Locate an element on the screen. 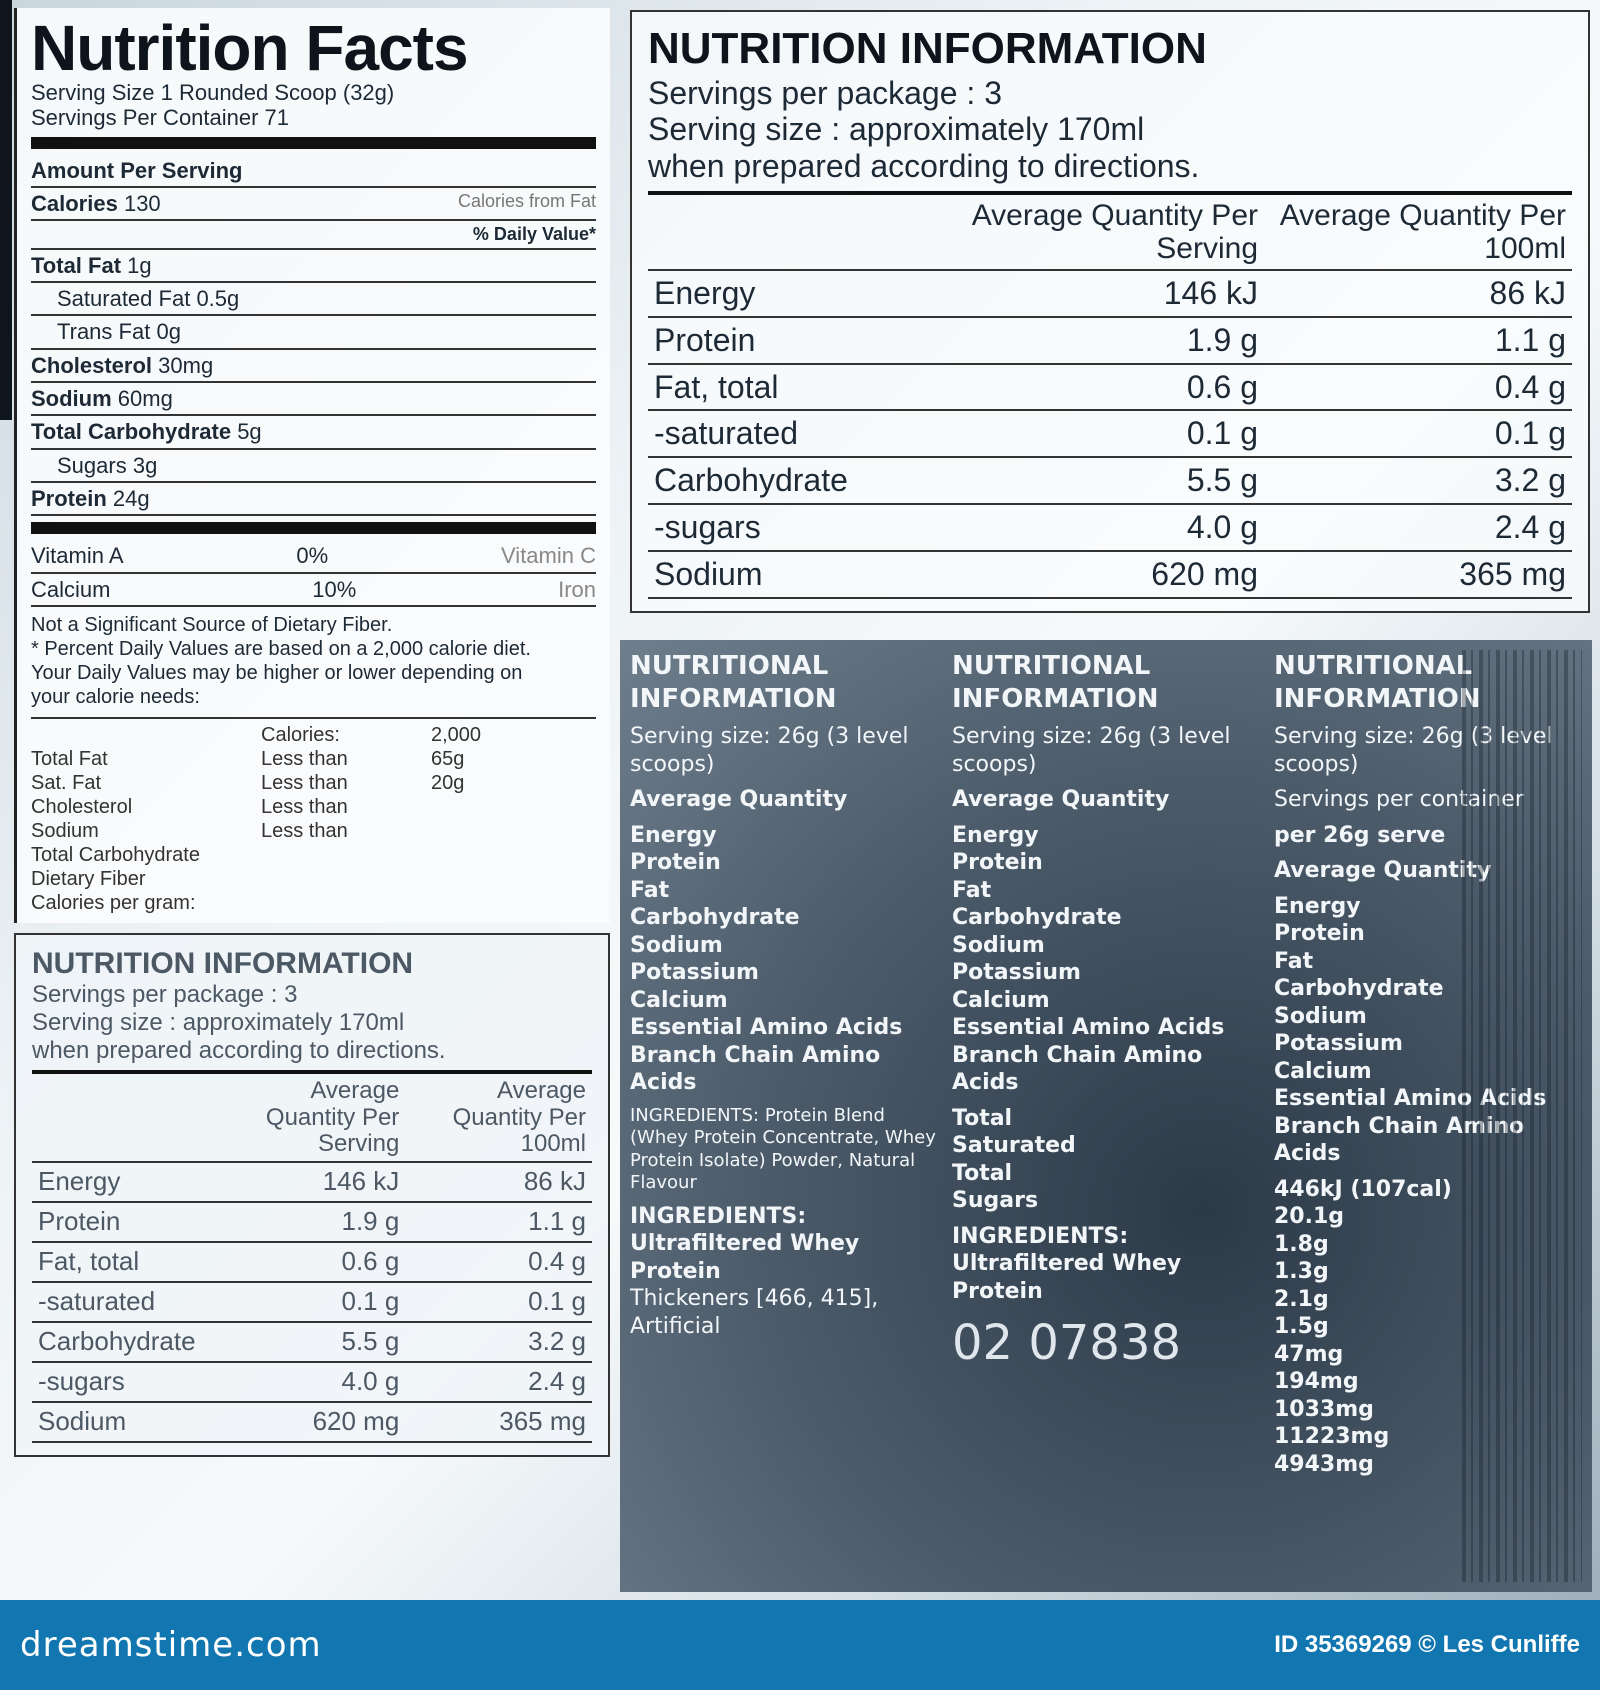 Image resolution: width=1600 pixels, height=1690 pixels. overlay-title-mid: NUTRITIONAL INFORMATION is located at coordinates (1055, 682).